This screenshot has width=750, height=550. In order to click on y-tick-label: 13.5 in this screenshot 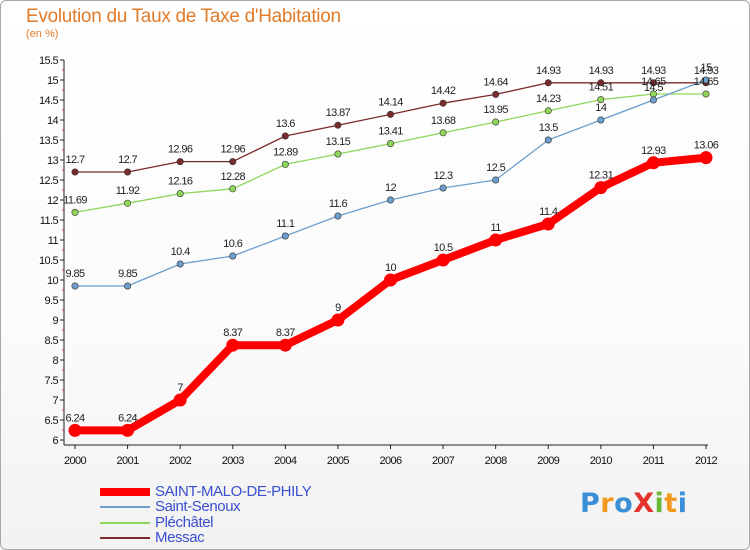, I will do `click(48, 141)`.